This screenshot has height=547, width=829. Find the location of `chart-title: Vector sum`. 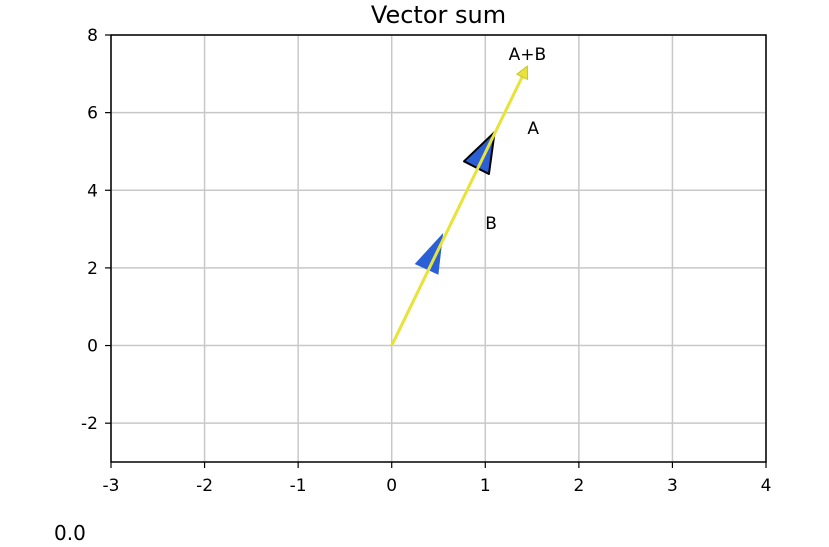

chart-title: Vector sum is located at coordinates (438, 15).